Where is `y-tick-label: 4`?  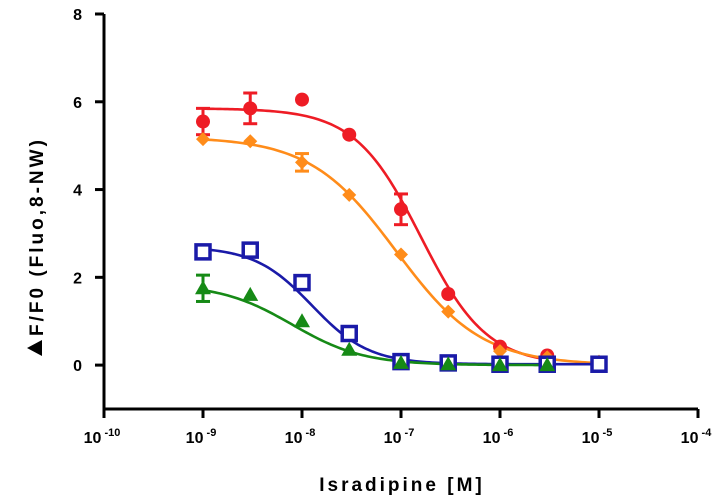
y-tick-label: 4 is located at coordinates (77, 191).